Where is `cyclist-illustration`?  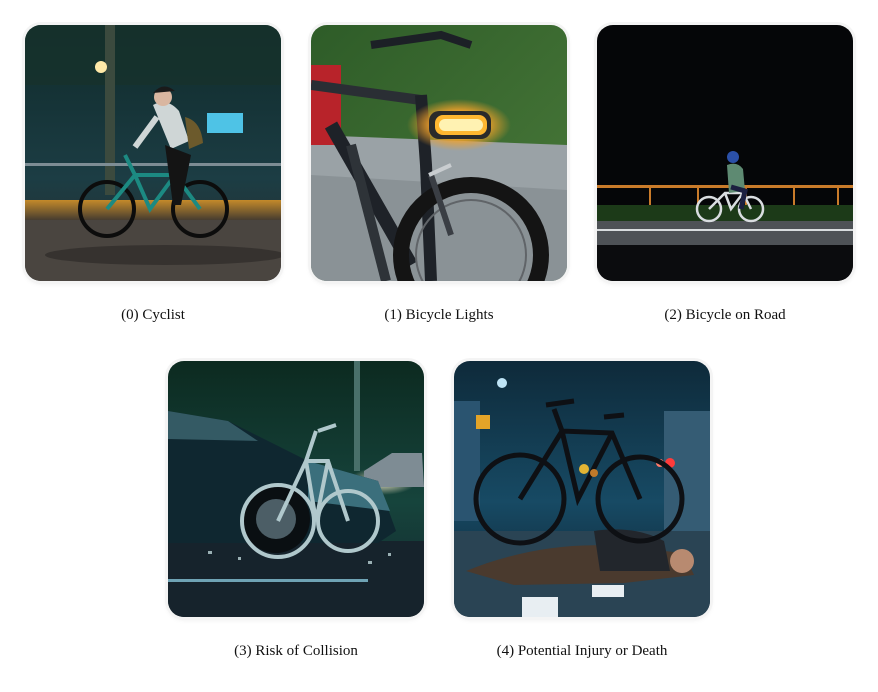 cyclist-illustration is located at coordinates (153, 153).